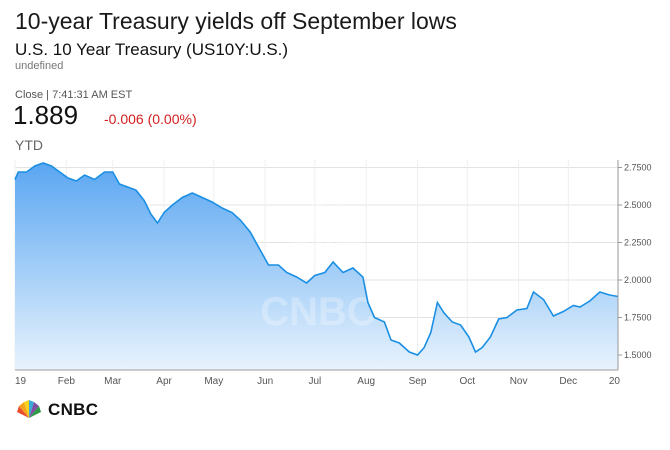 The height and width of the screenshot is (450, 670). What do you see at coordinates (638, 318) in the screenshot?
I see `y-tick-label: 1.7500` at bounding box center [638, 318].